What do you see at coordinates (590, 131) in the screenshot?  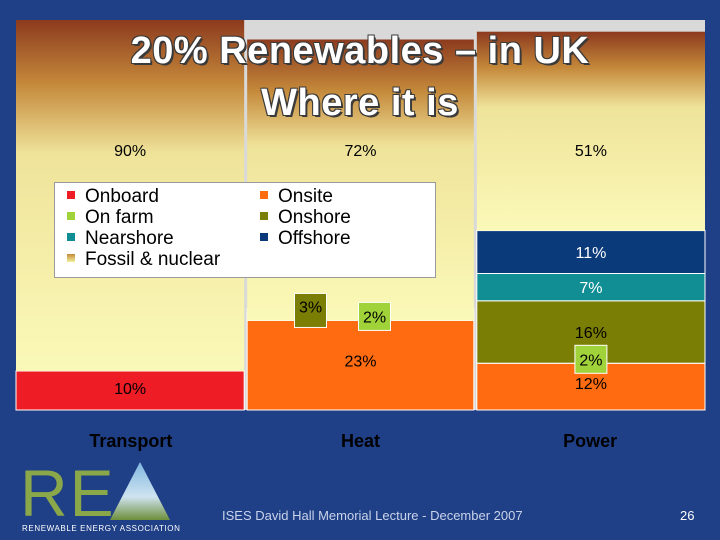 I see `bar-fossil-nuclear-power` at bounding box center [590, 131].